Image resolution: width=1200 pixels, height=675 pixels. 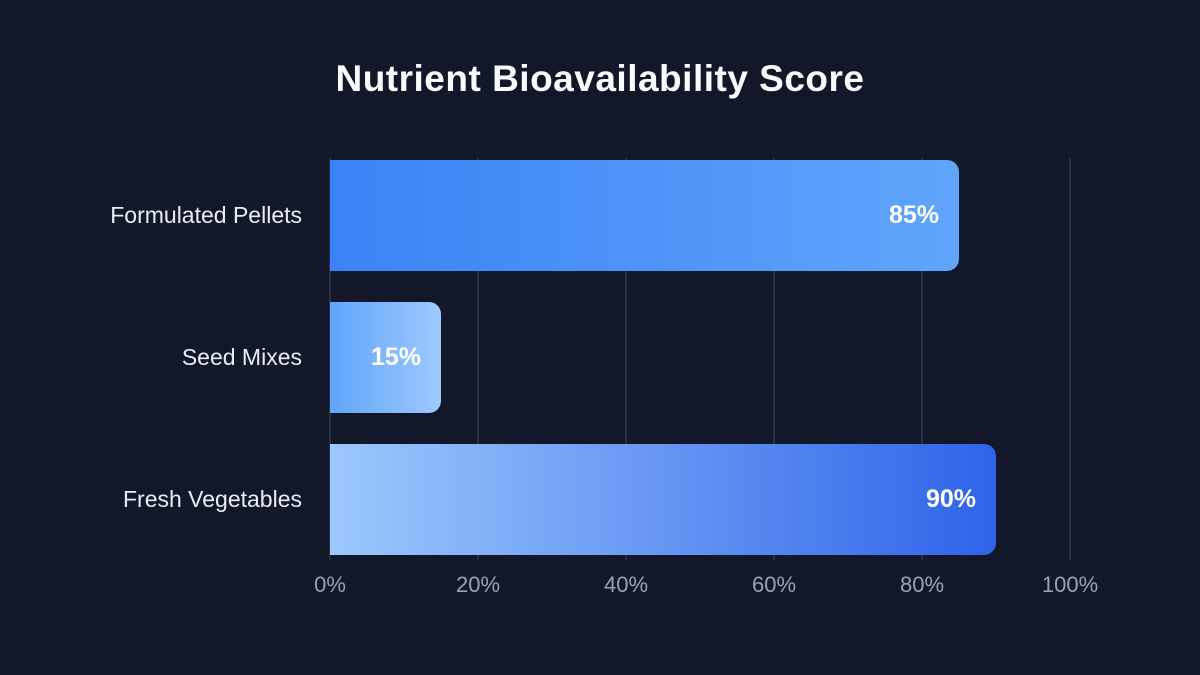 What do you see at coordinates (600, 78) in the screenshot?
I see `chart-title: Nutrient Bioavailability Score` at bounding box center [600, 78].